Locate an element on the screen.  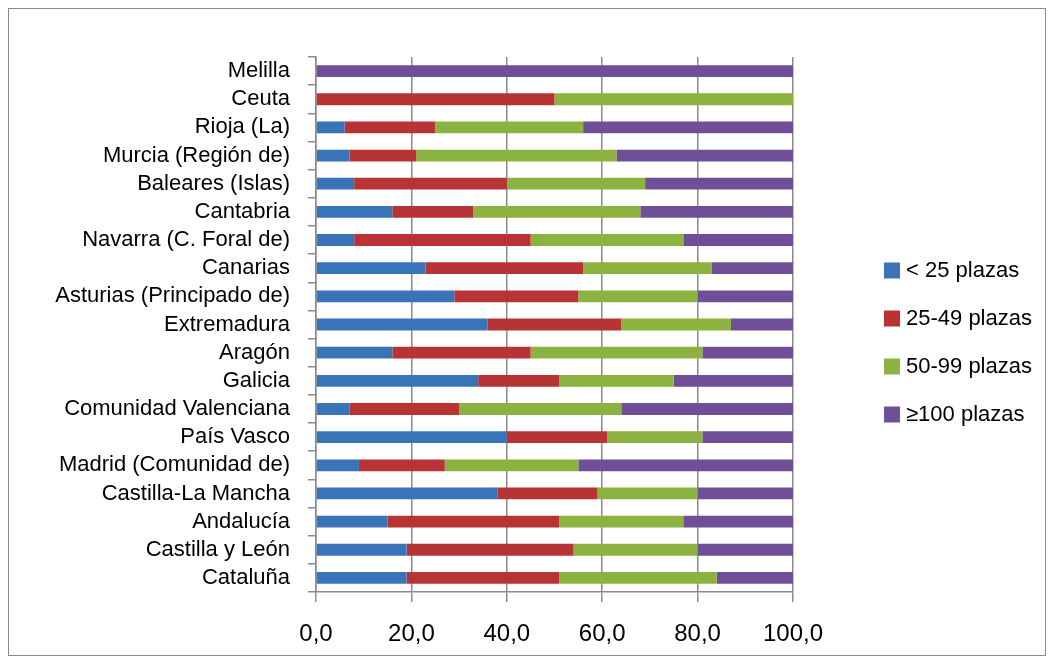
y-tick-label: Castilla-La Mancha is located at coordinates (196, 492).